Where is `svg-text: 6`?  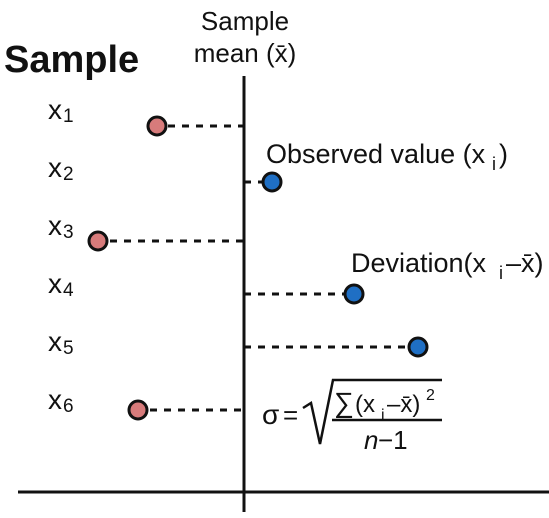
svg-text: 6 is located at coordinates (68, 406).